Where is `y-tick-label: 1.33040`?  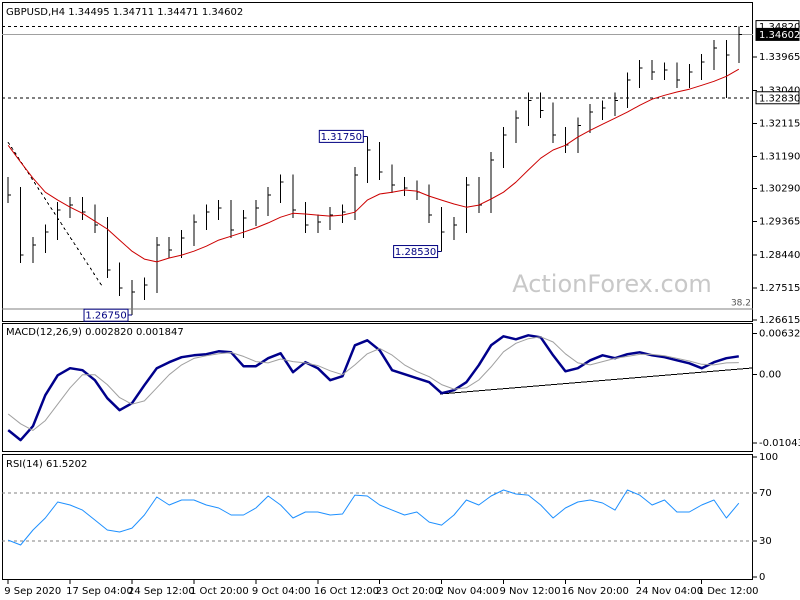
y-tick-label: 1.33040 is located at coordinates (779, 90).